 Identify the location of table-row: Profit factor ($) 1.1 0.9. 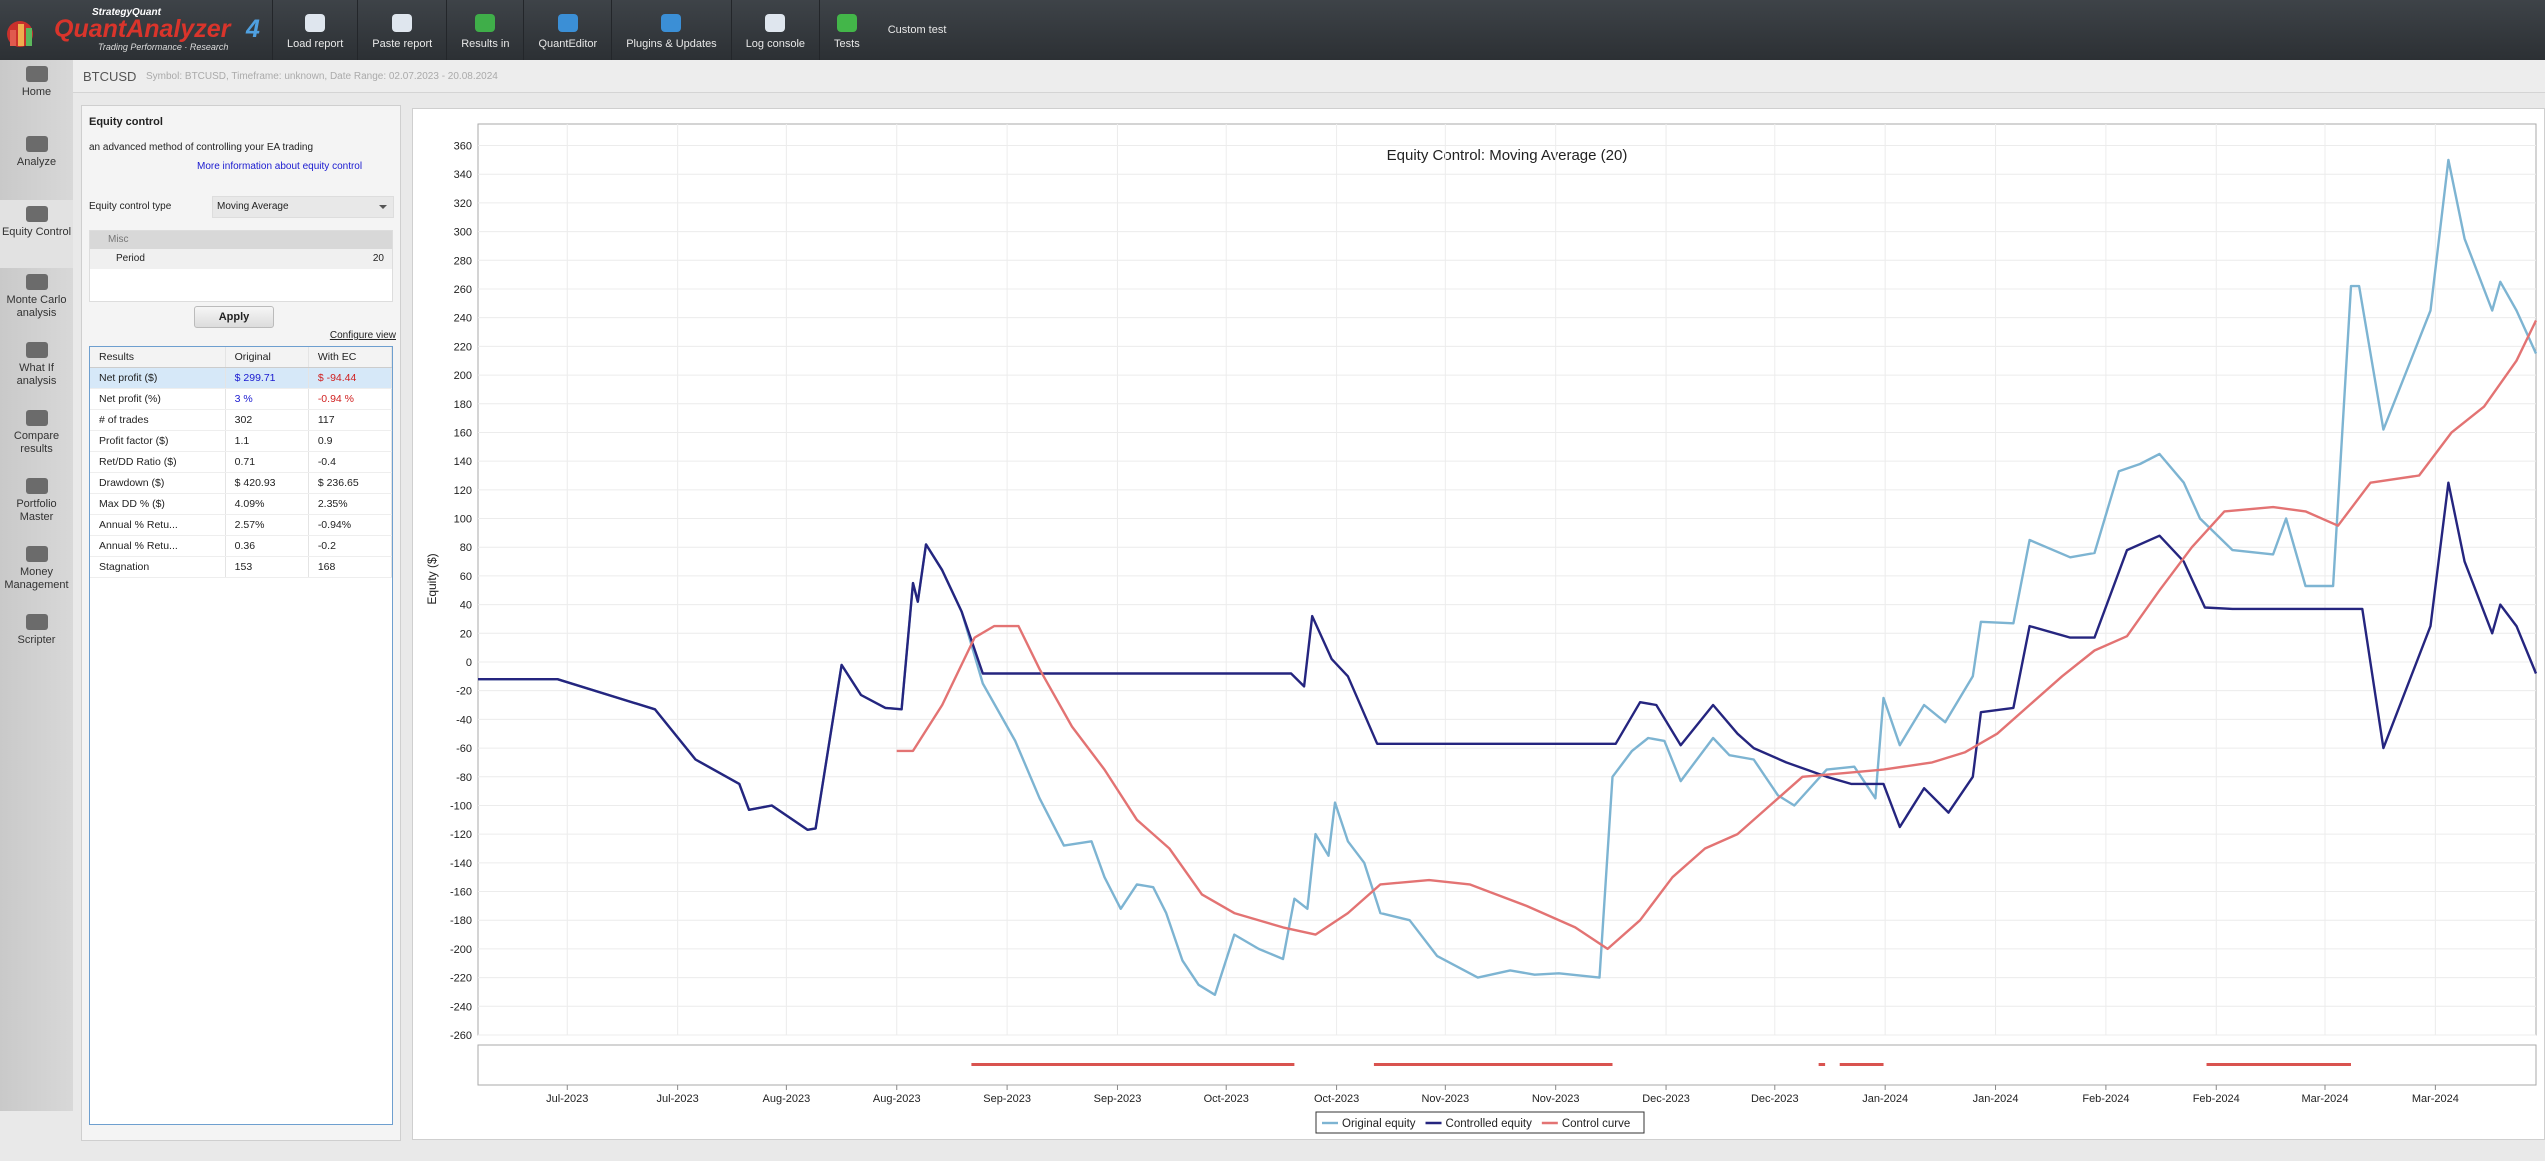
(241, 441).